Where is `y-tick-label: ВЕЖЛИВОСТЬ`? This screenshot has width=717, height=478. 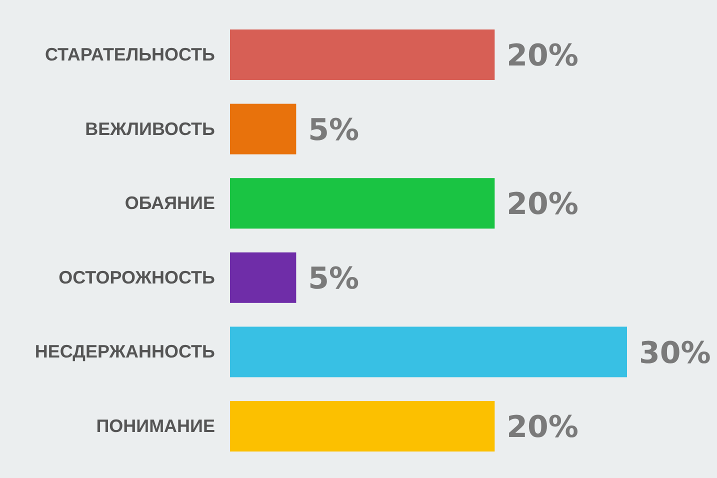 y-tick-label: ВЕЖЛИВОСТЬ is located at coordinates (150, 128).